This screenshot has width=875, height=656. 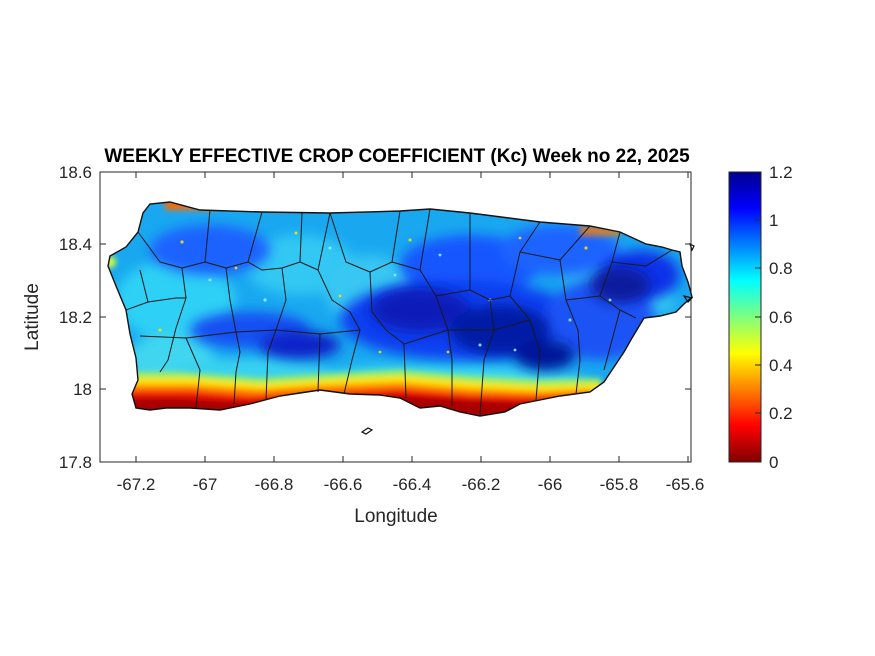 I want to click on colorbar-tick-label: 1, so click(x=773, y=220).